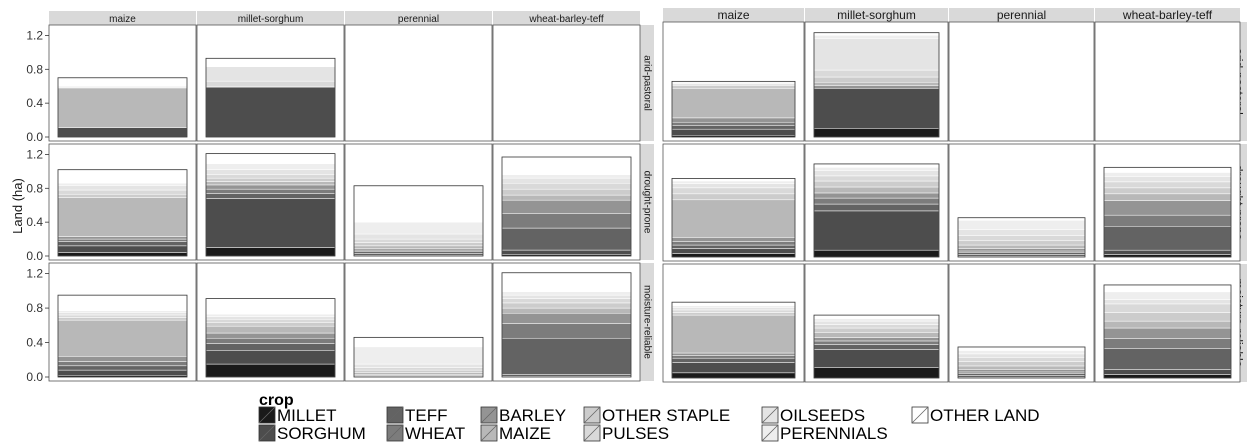 The width and height of the screenshot is (1248, 445). I want to click on legend-key-sorghum: SORGHUM, so click(312, 433).